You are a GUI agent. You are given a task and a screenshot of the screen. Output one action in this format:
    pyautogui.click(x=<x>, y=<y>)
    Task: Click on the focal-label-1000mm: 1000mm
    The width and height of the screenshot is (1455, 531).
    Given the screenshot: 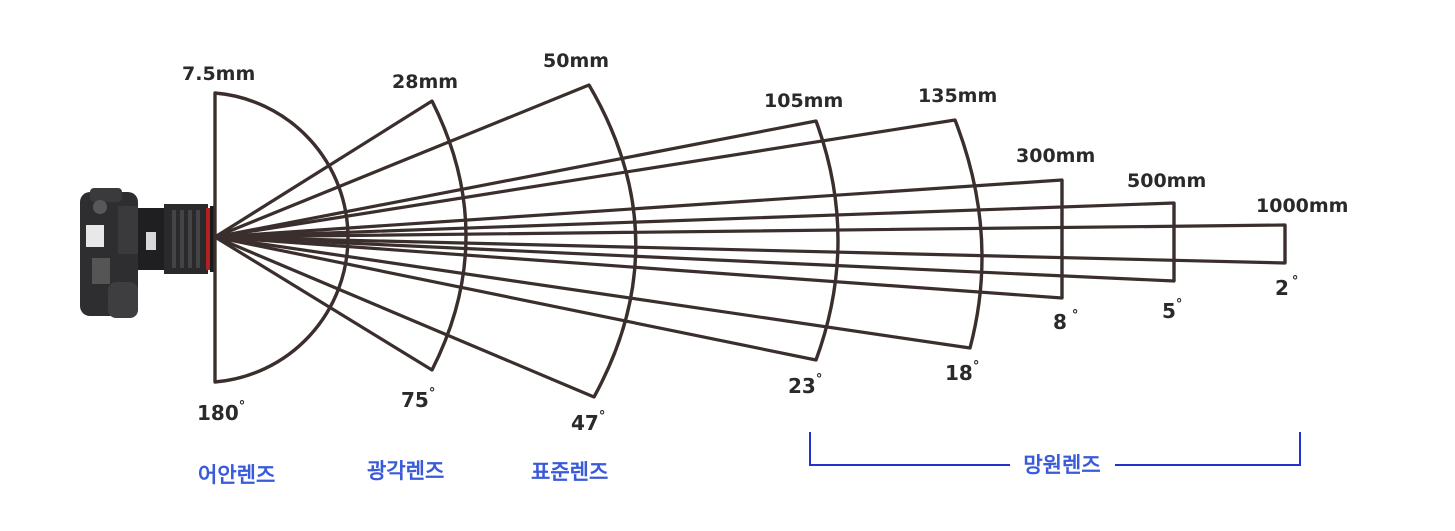 What is the action you would take?
    pyautogui.click(x=1302, y=206)
    